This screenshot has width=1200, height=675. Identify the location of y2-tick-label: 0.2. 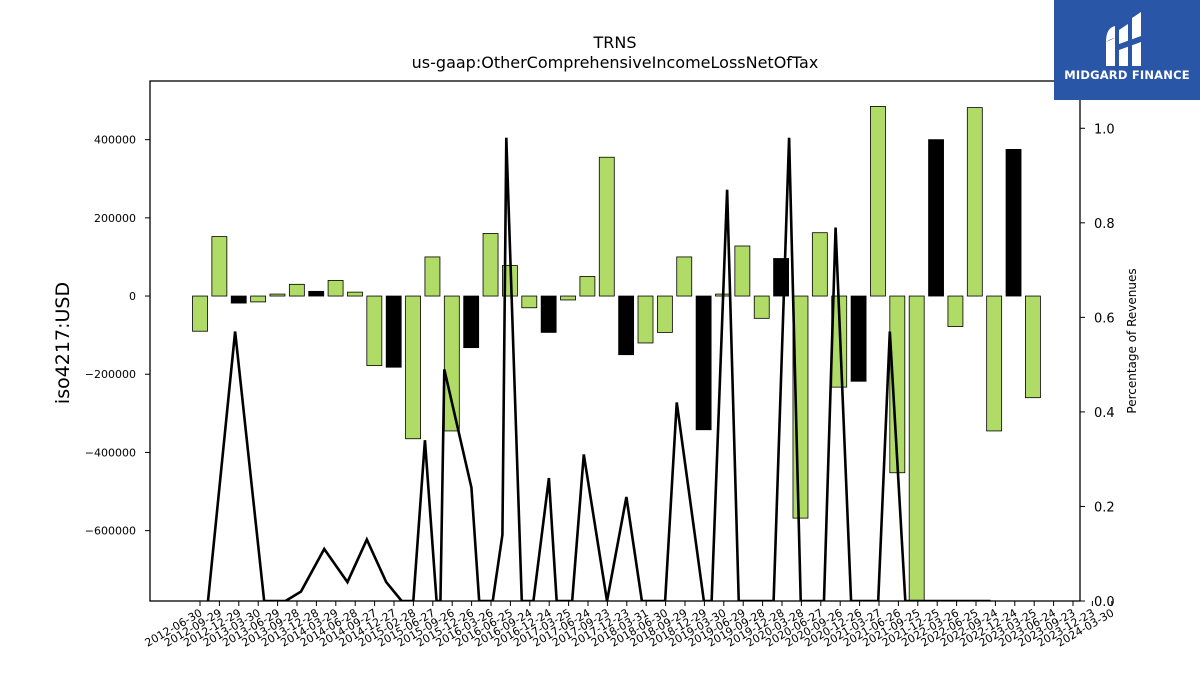
(1104, 507).